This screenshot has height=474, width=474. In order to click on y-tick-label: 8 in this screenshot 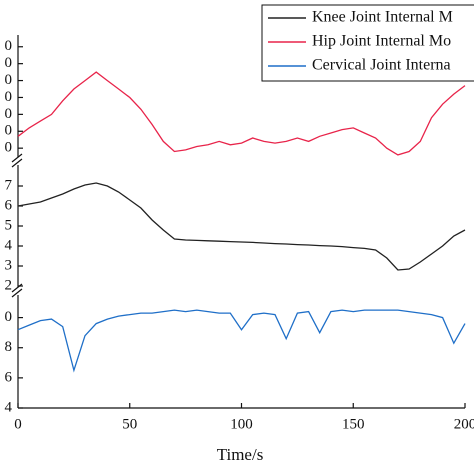, I will do `click(9, 347)`.